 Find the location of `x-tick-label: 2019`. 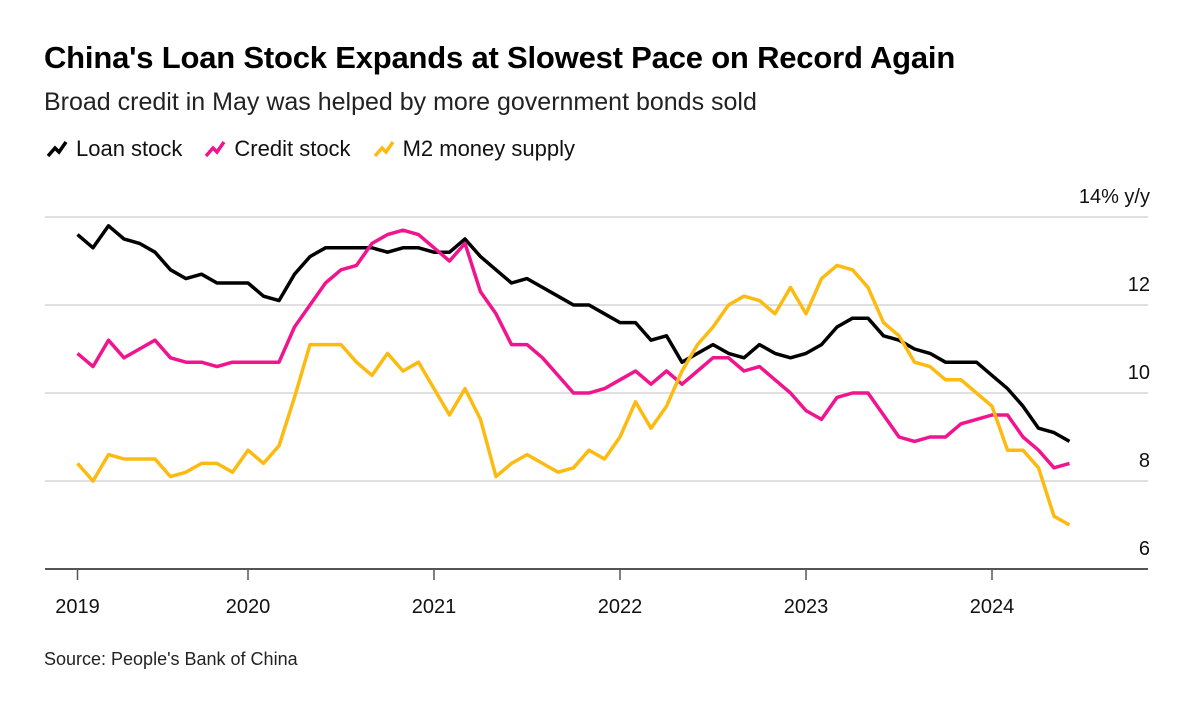

x-tick-label: 2019 is located at coordinates (77, 607).